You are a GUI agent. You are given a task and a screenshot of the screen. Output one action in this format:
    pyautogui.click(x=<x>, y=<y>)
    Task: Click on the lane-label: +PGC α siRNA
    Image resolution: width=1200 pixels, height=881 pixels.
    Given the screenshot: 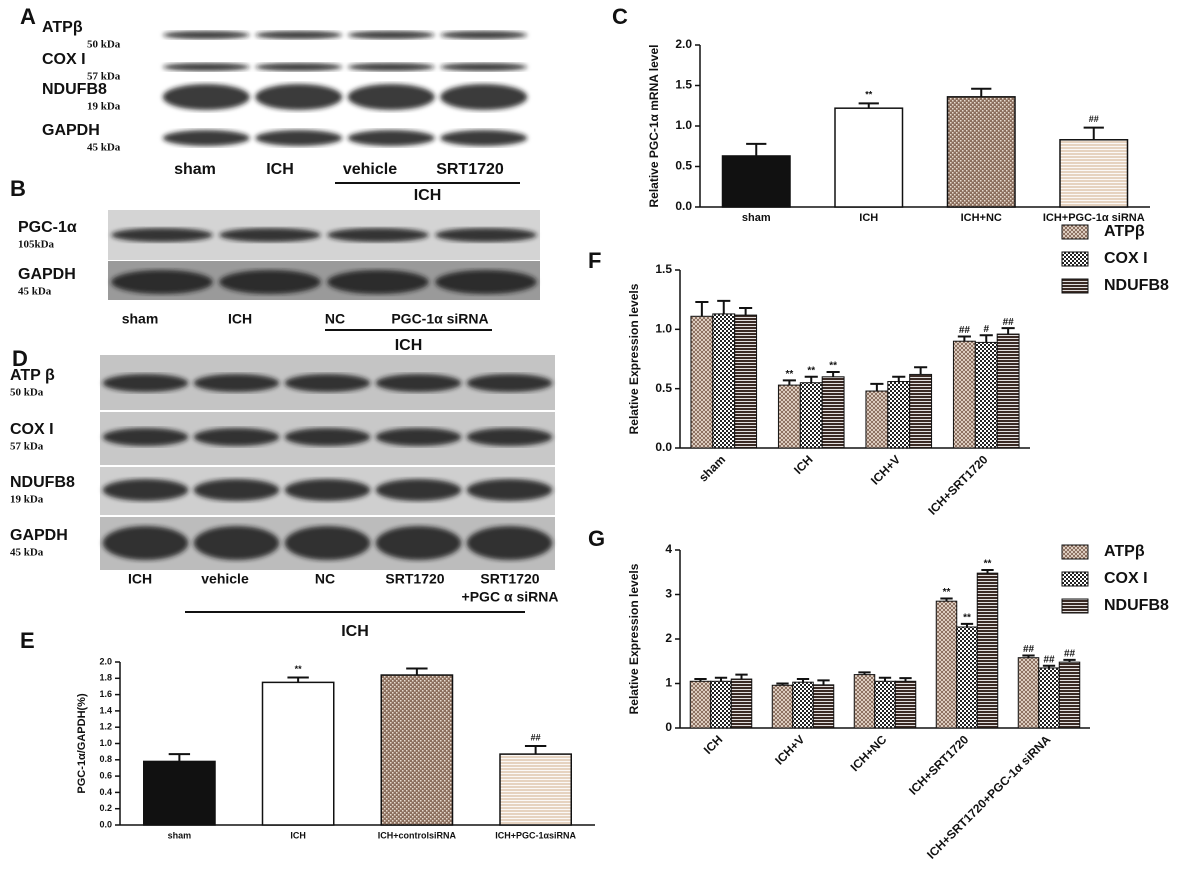 What is the action you would take?
    pyautogui.click(x=510, y=597)
    